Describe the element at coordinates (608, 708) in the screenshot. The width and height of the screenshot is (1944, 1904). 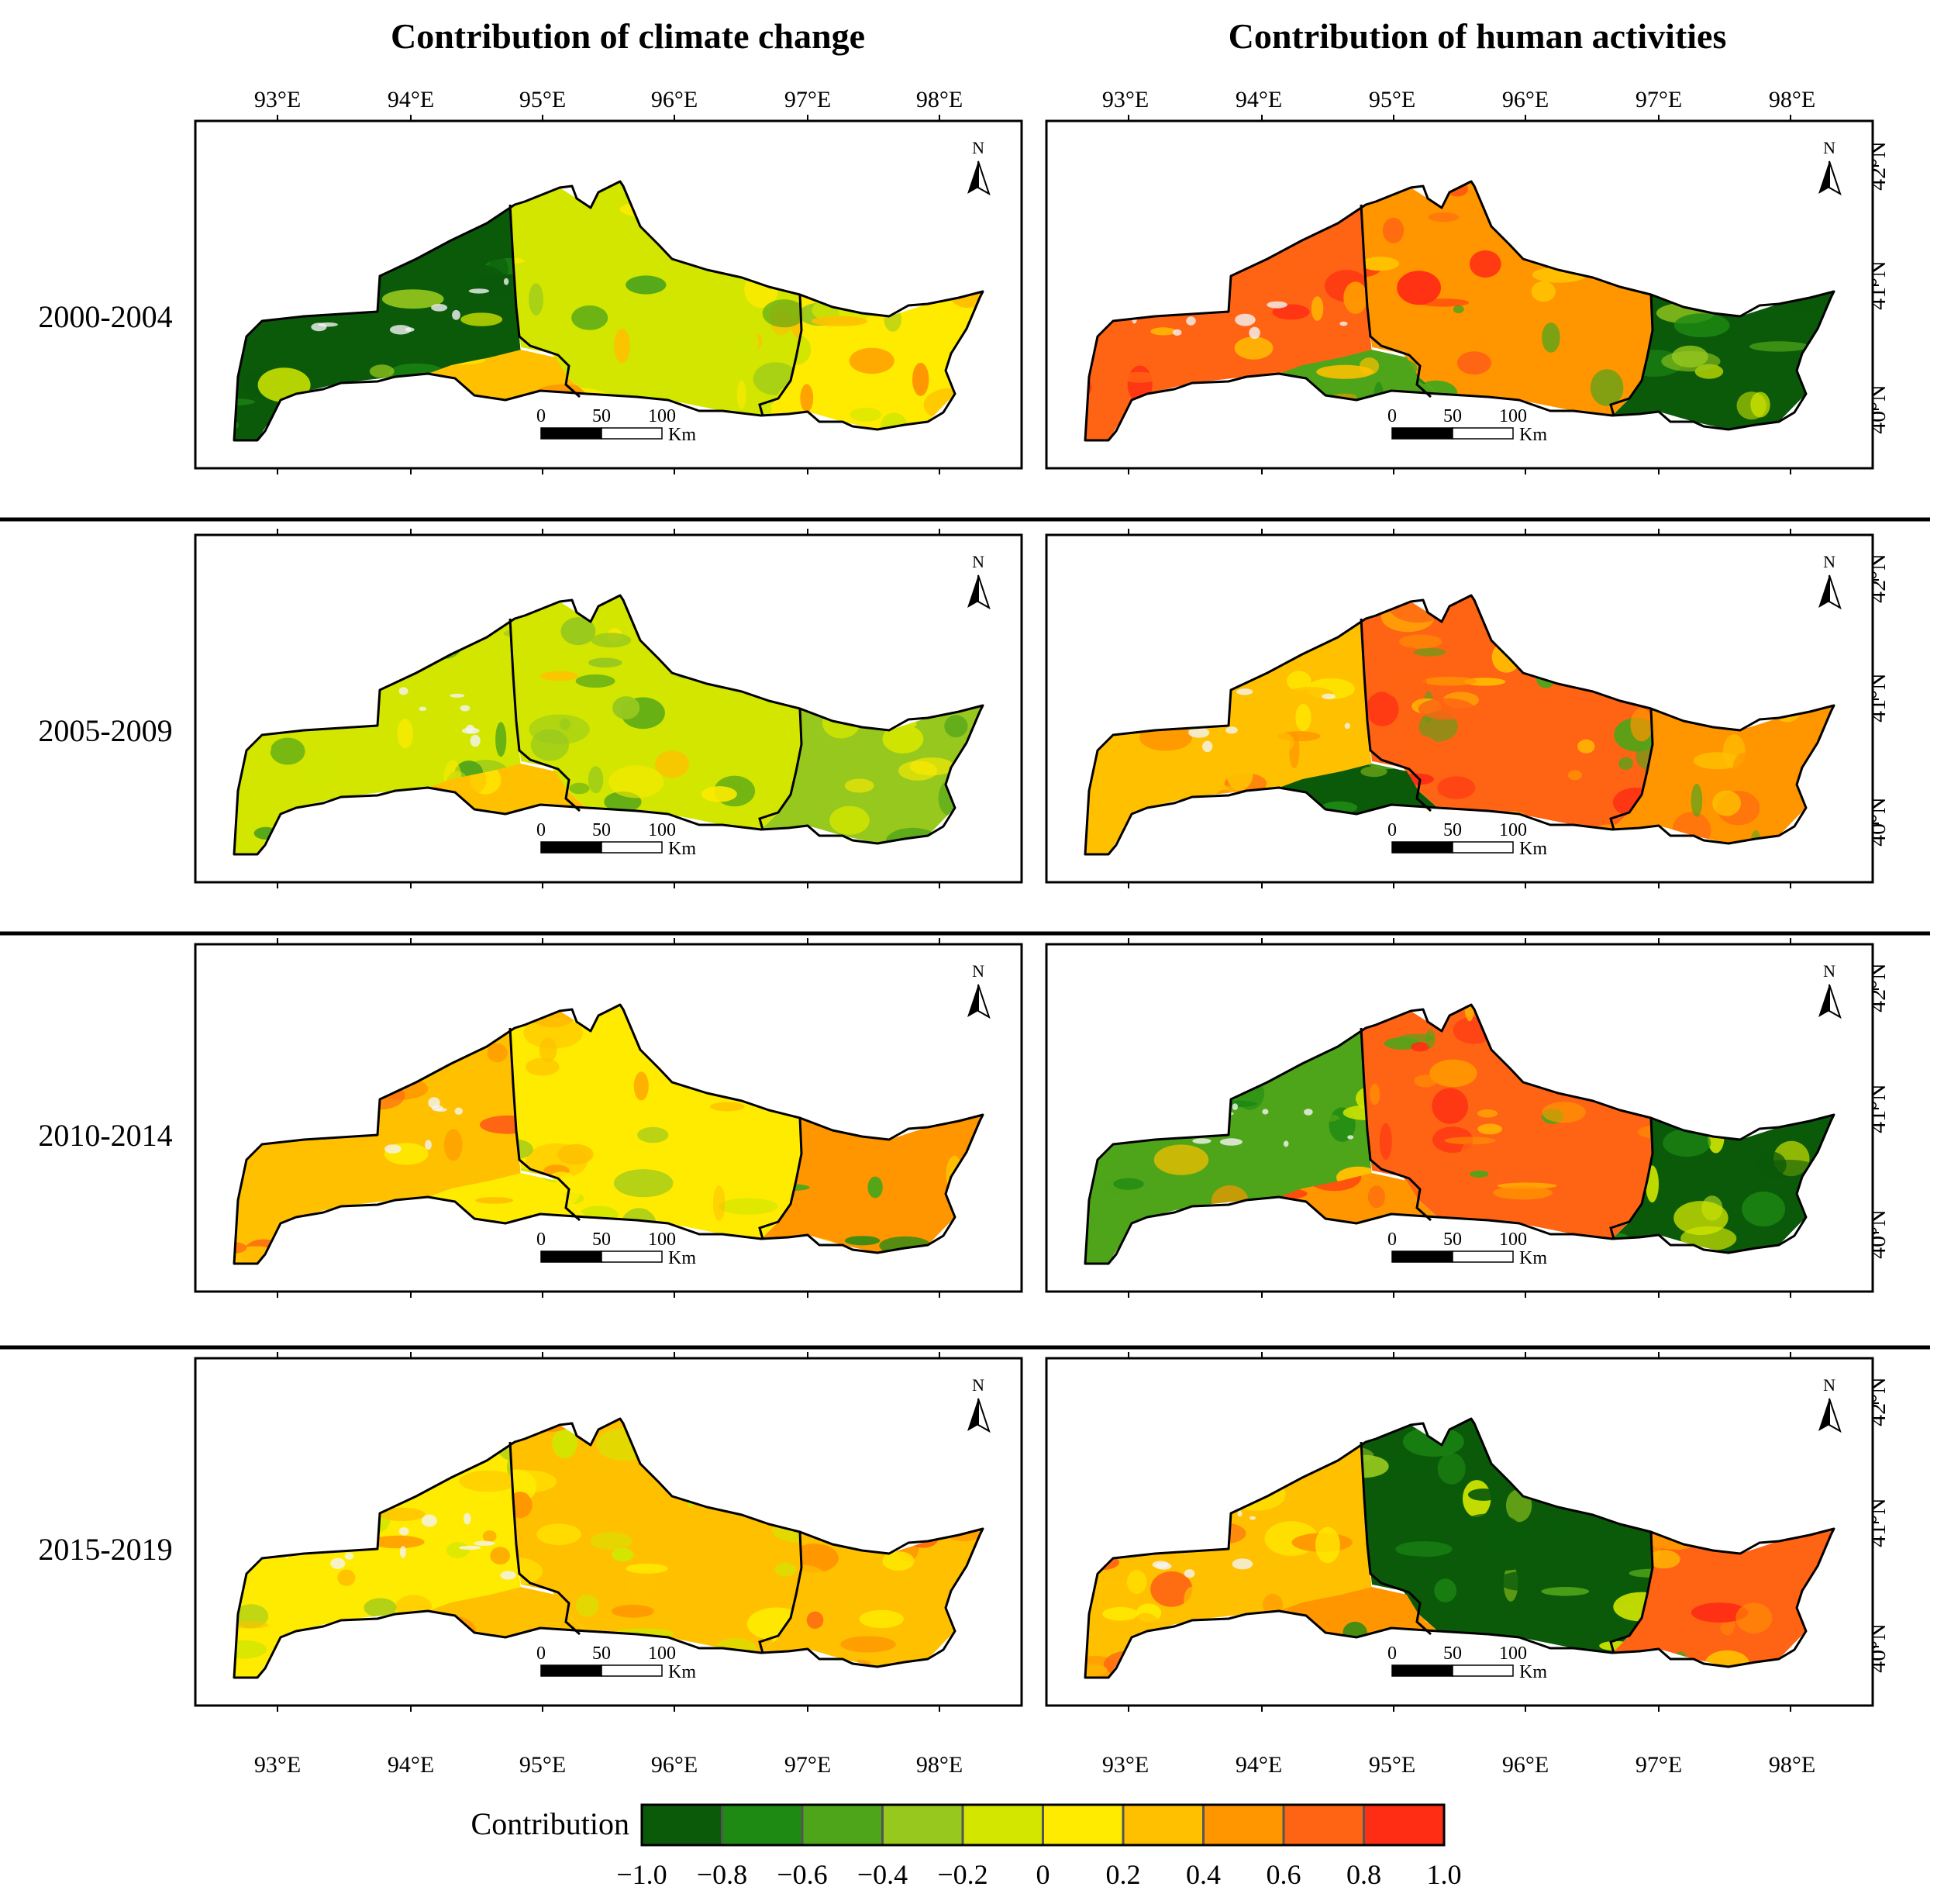
I see `panel-ticks` at that location.